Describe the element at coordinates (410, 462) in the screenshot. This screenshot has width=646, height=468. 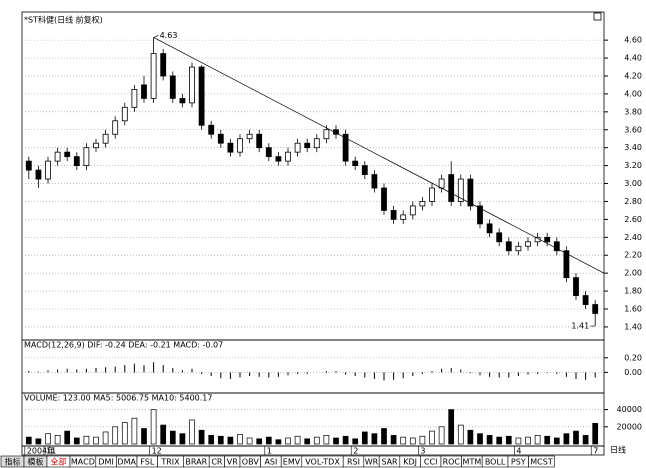
I see `indicator-tab-label: KDJ` at that location.